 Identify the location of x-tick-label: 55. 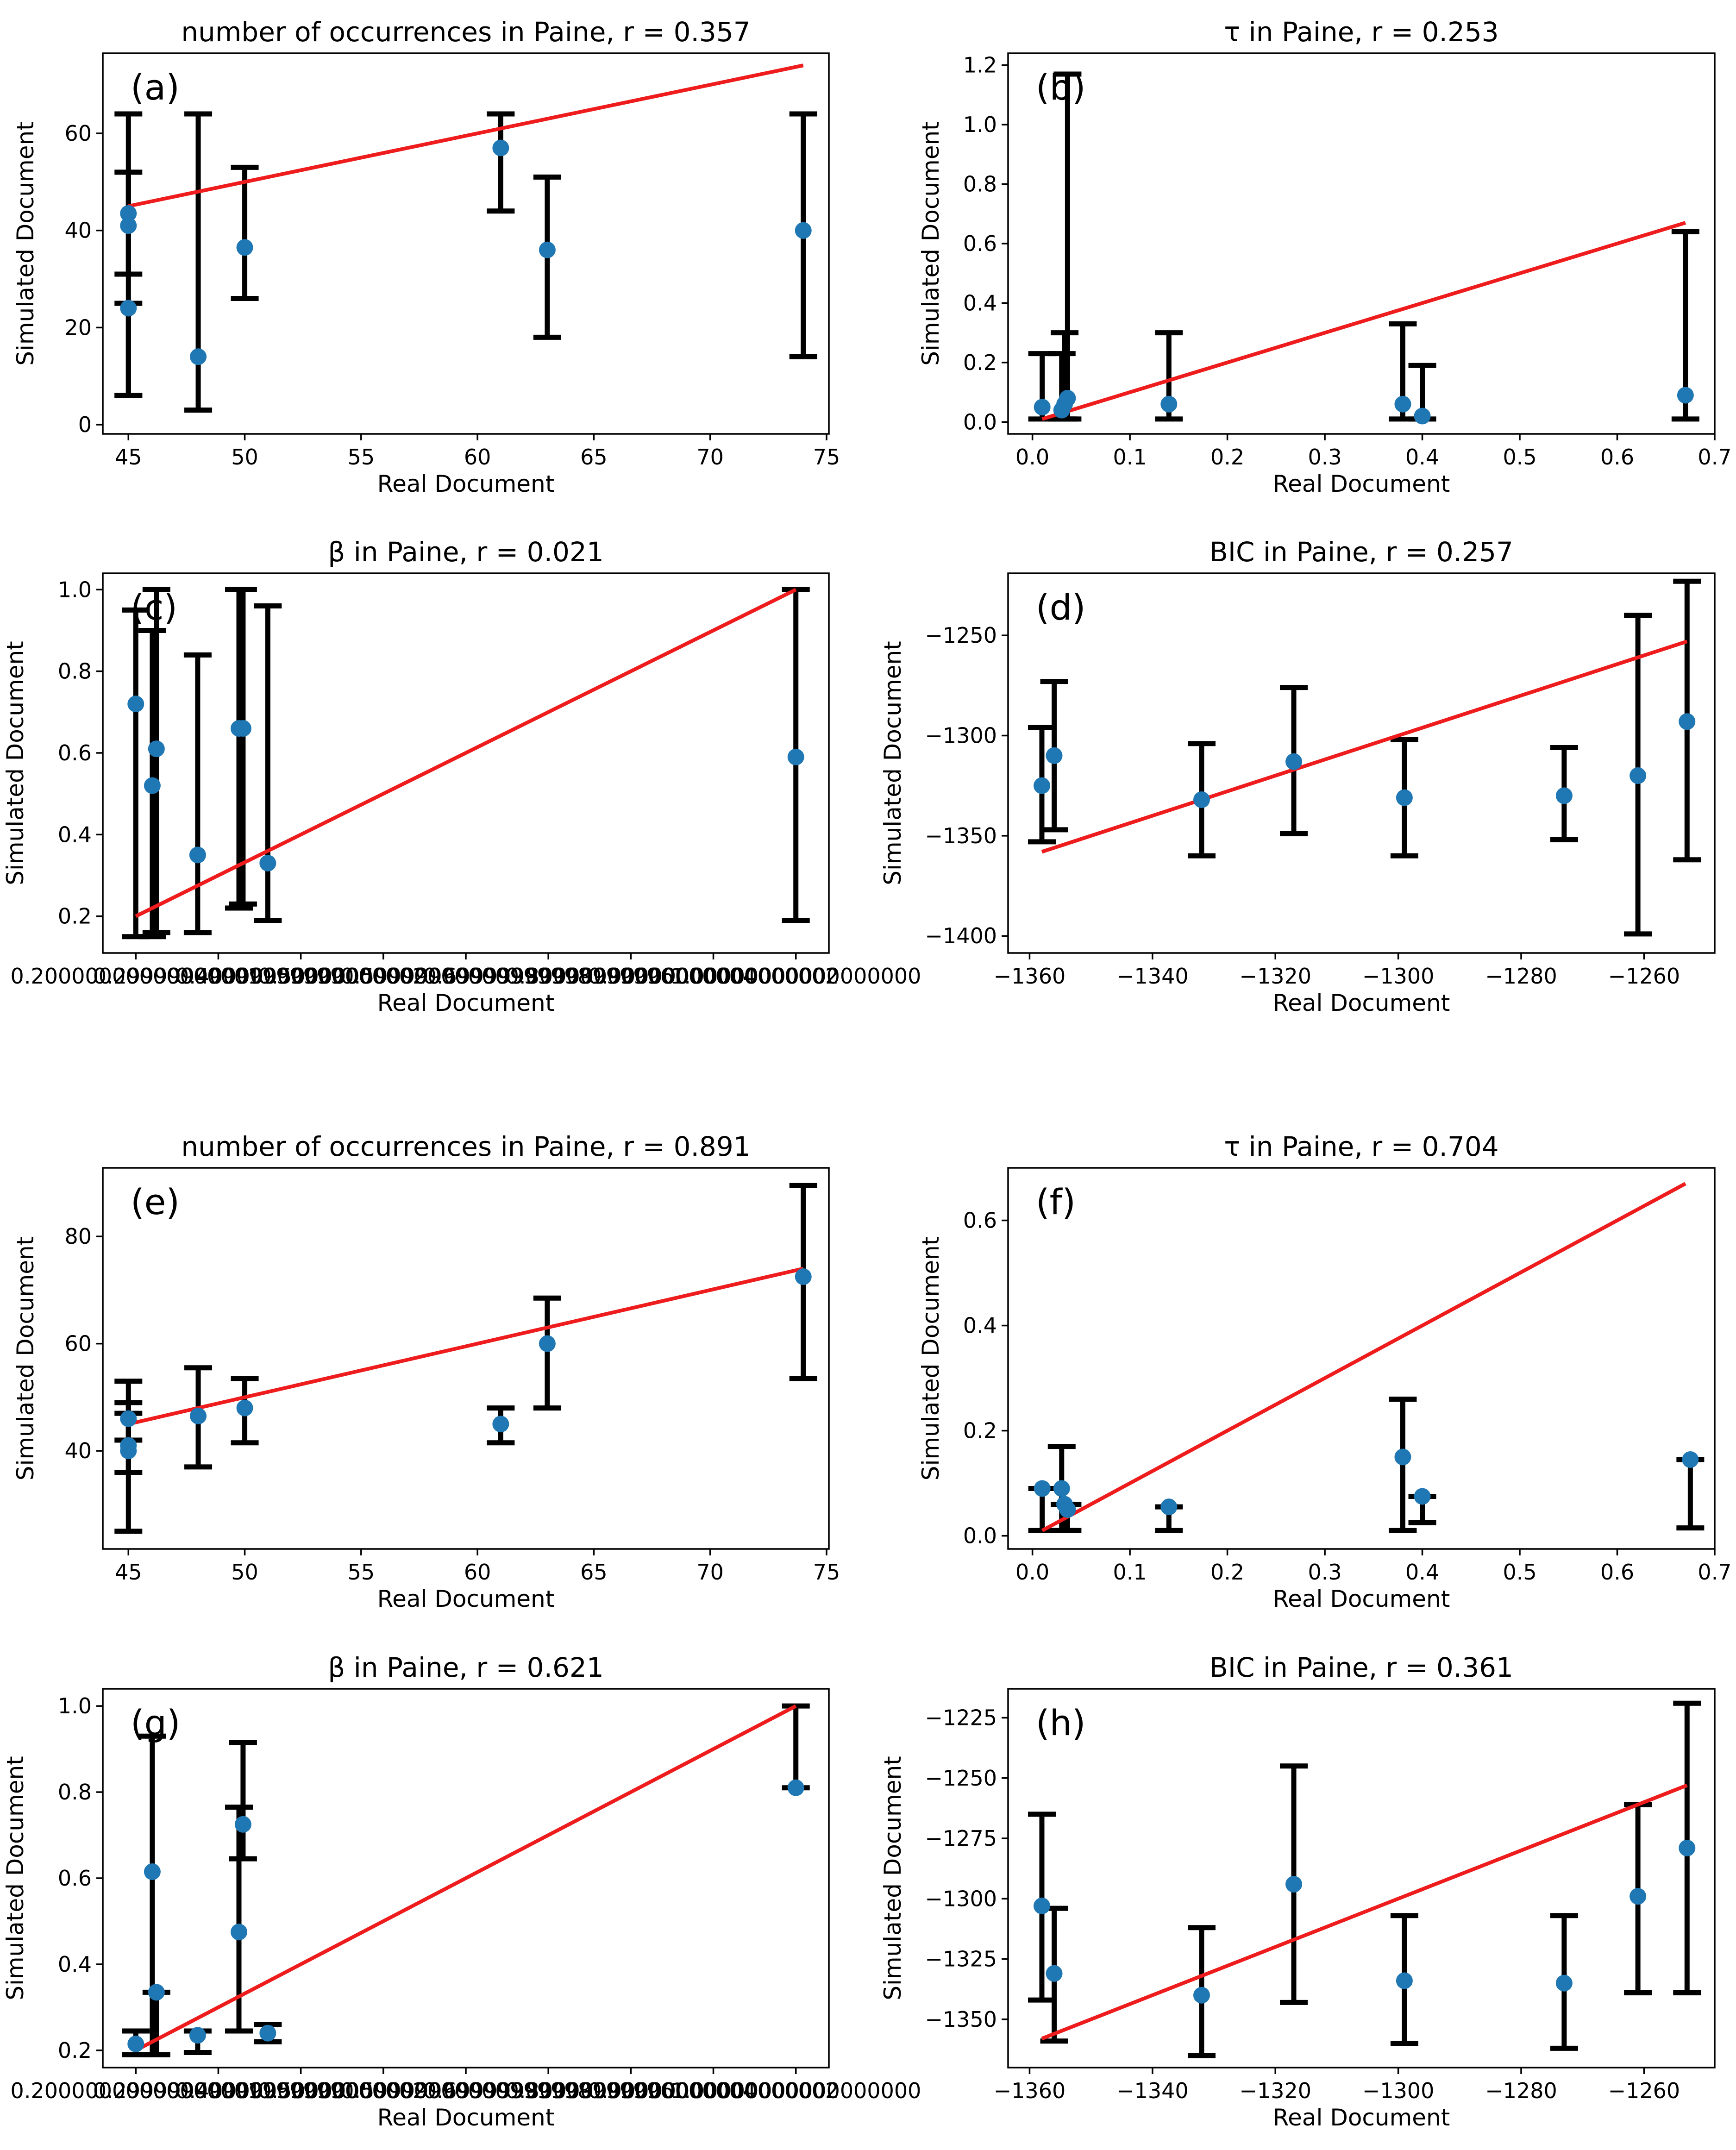
(361, 1572).